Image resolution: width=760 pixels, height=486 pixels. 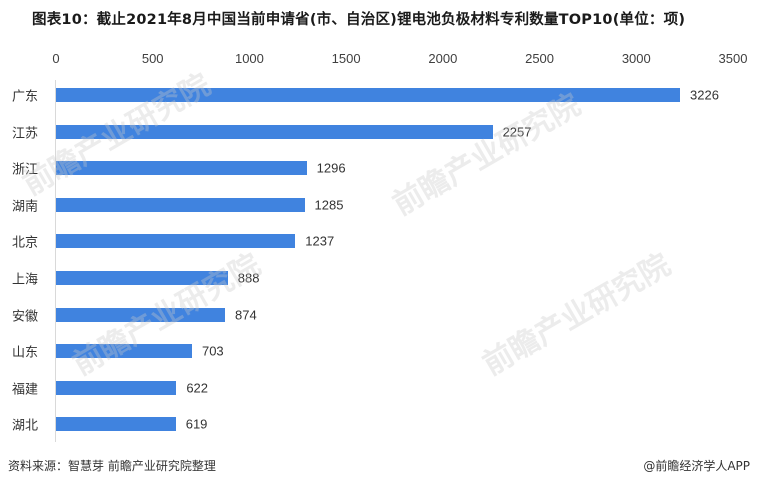 I want to click on x-axis-tick: 500, so click(x=152, y=58).